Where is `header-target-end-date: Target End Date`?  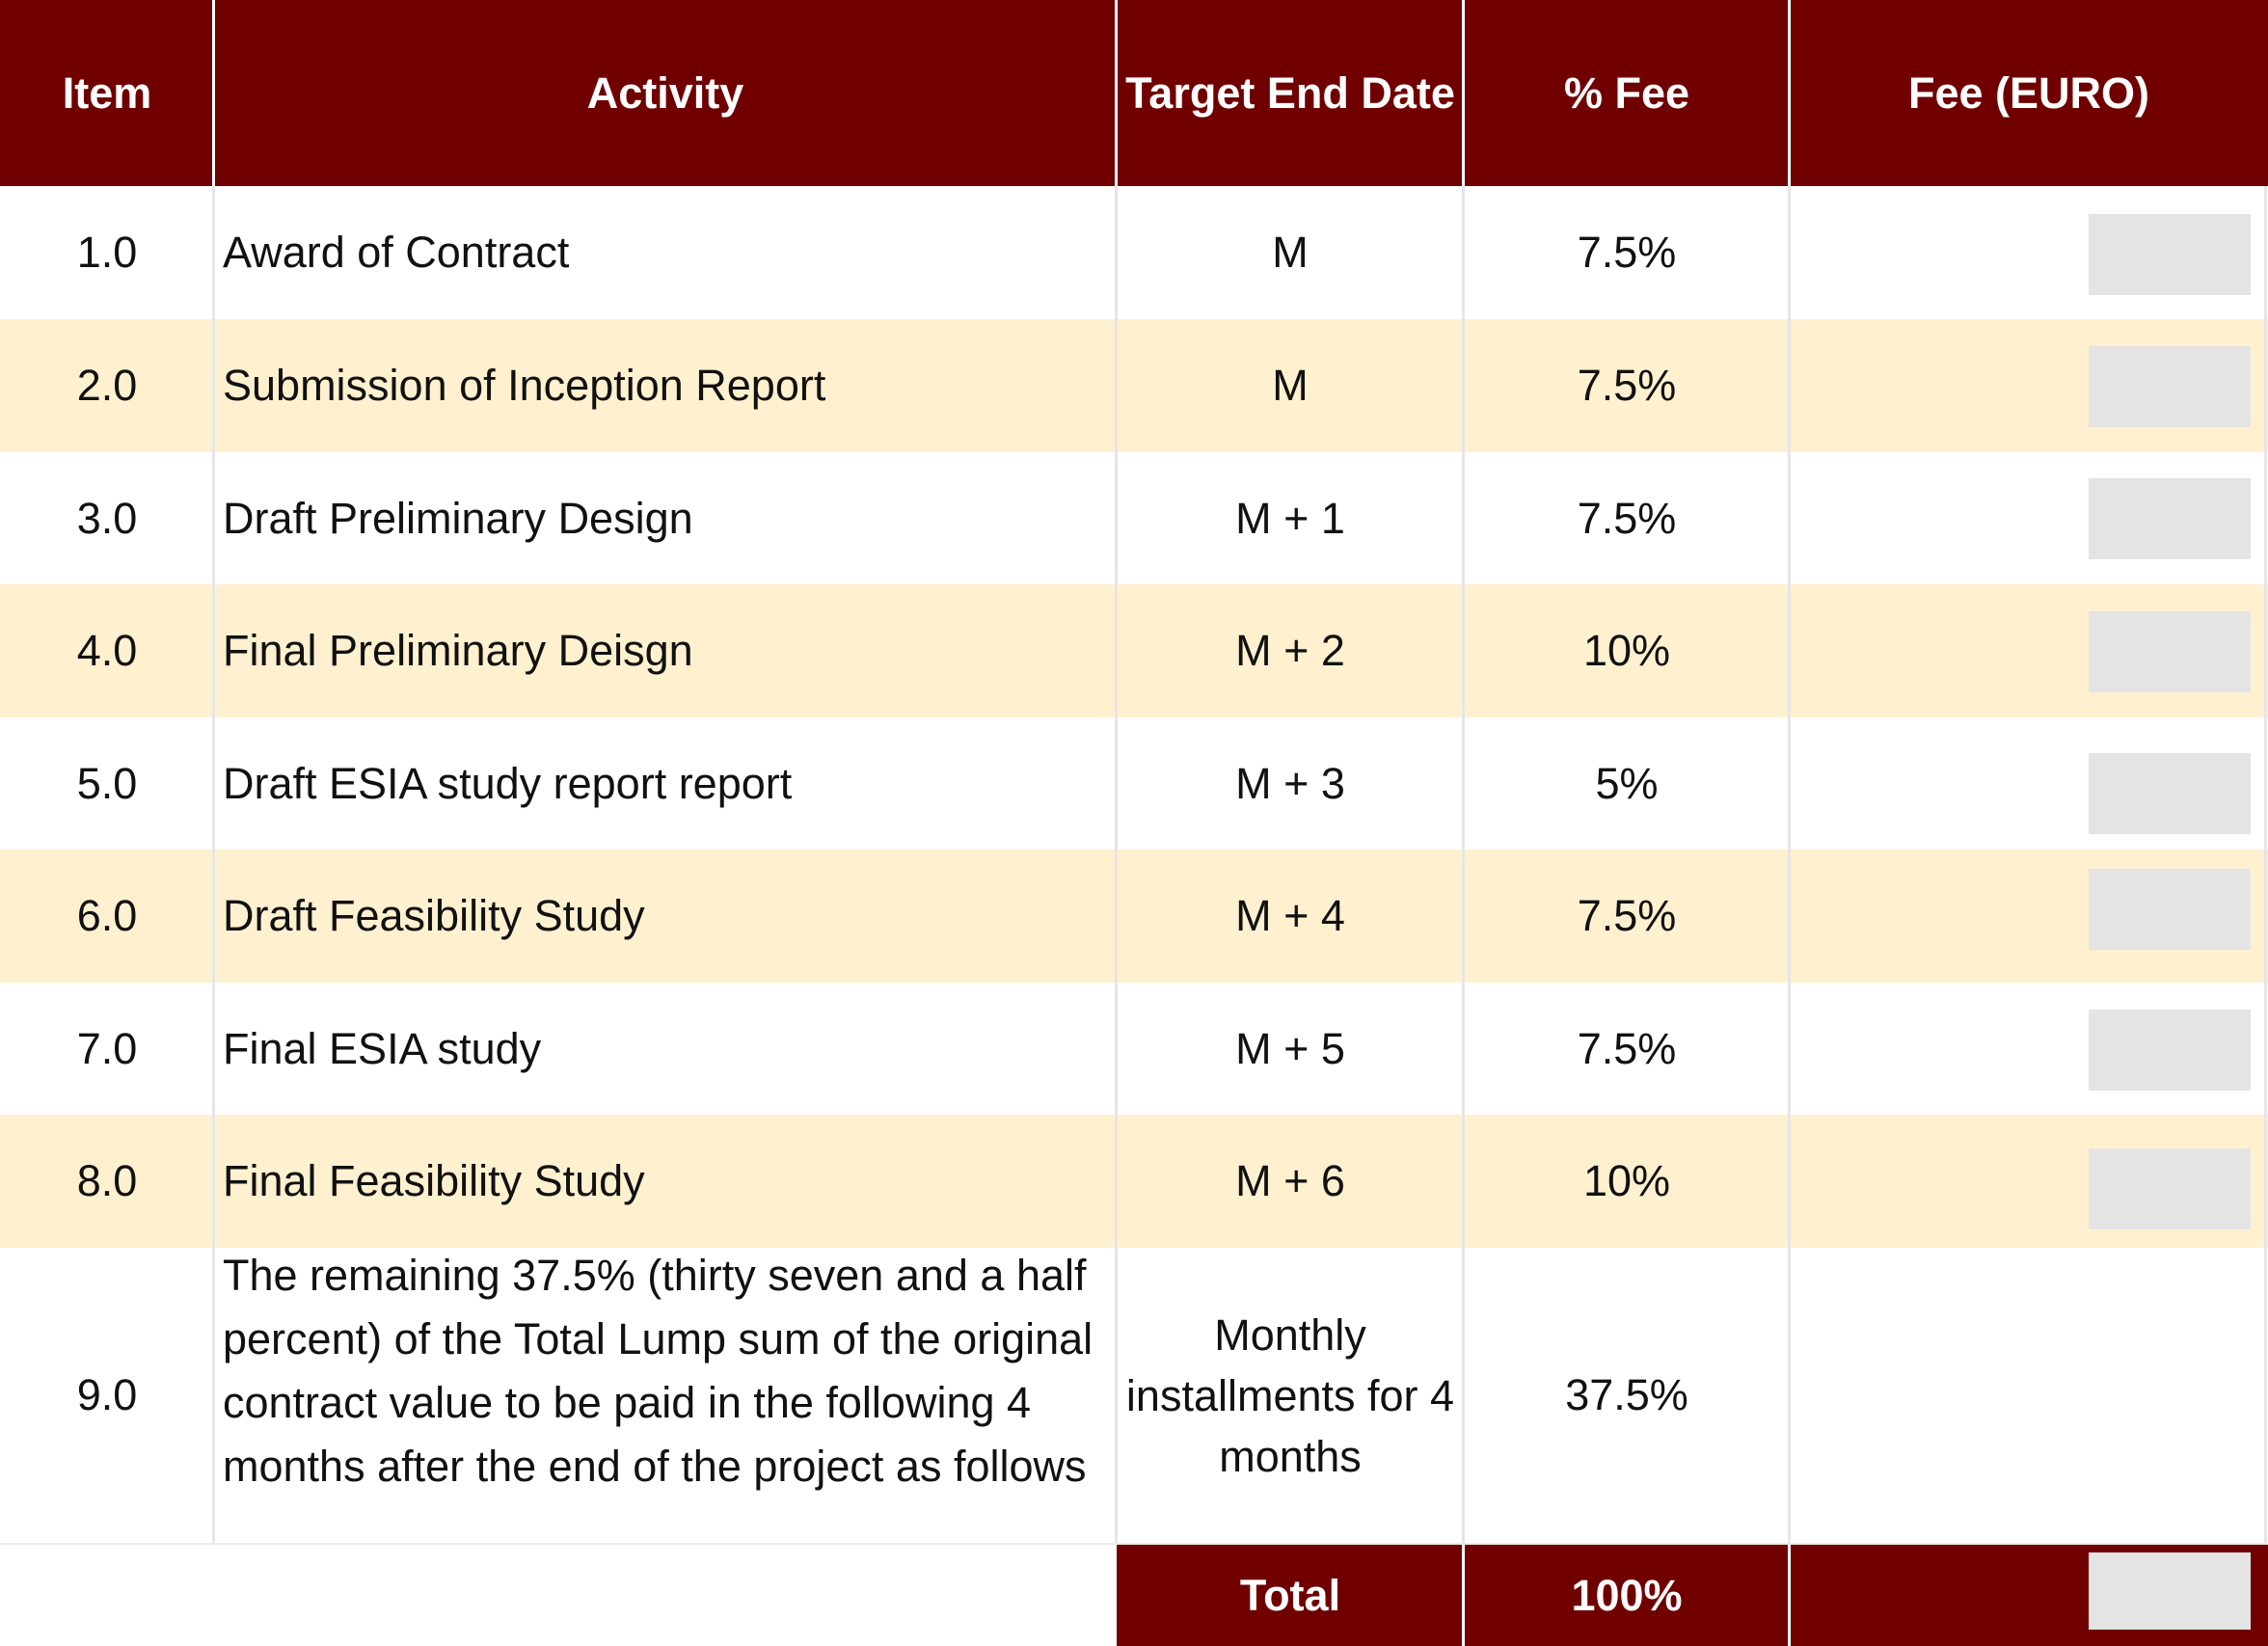
header-target-end-date: Target End Date is located at coordinates (1290, 93).